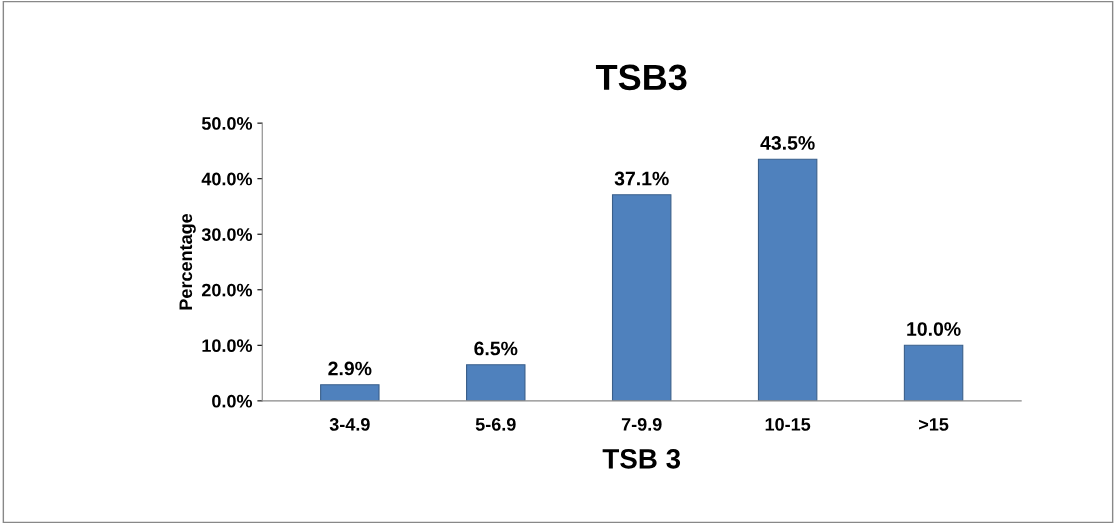  Describe the element at coordinates (934, 424) in the screenshot. I see `x-tick-label: >15` at that location.